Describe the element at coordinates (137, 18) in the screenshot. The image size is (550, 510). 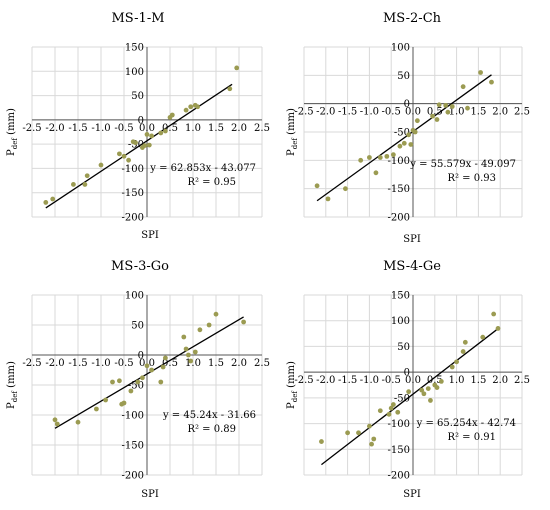
I see `chart-title: MS-1-M` at that location.